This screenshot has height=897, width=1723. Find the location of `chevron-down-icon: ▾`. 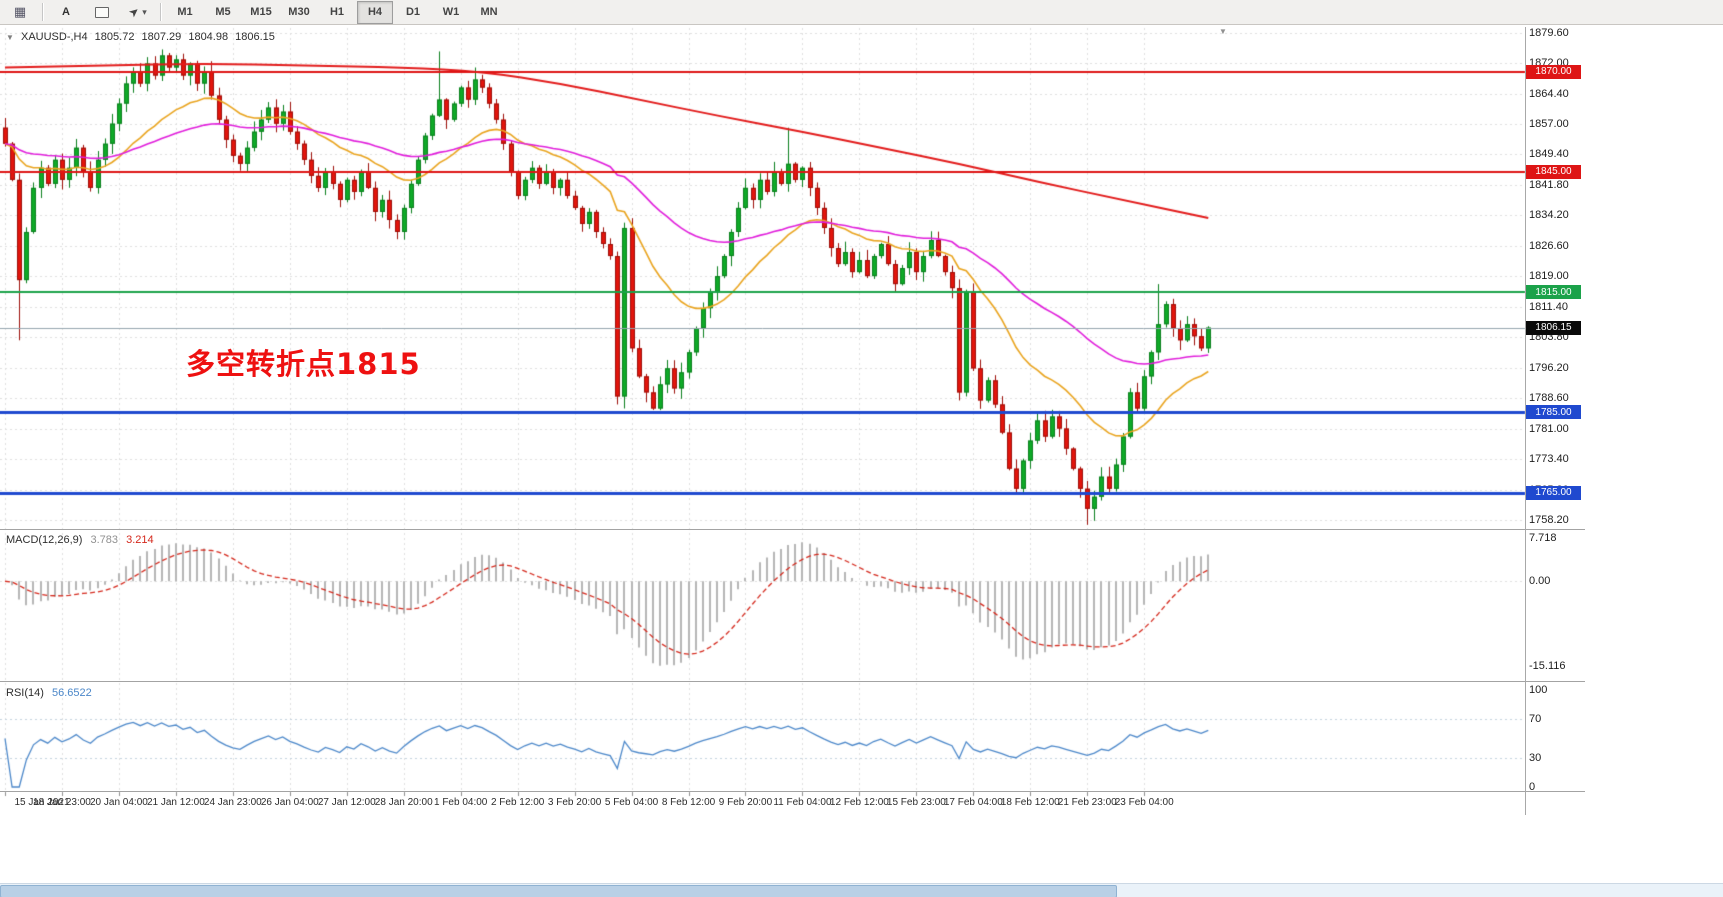

chevron-down-icon: ▾ is located at coordinates (144, 11).